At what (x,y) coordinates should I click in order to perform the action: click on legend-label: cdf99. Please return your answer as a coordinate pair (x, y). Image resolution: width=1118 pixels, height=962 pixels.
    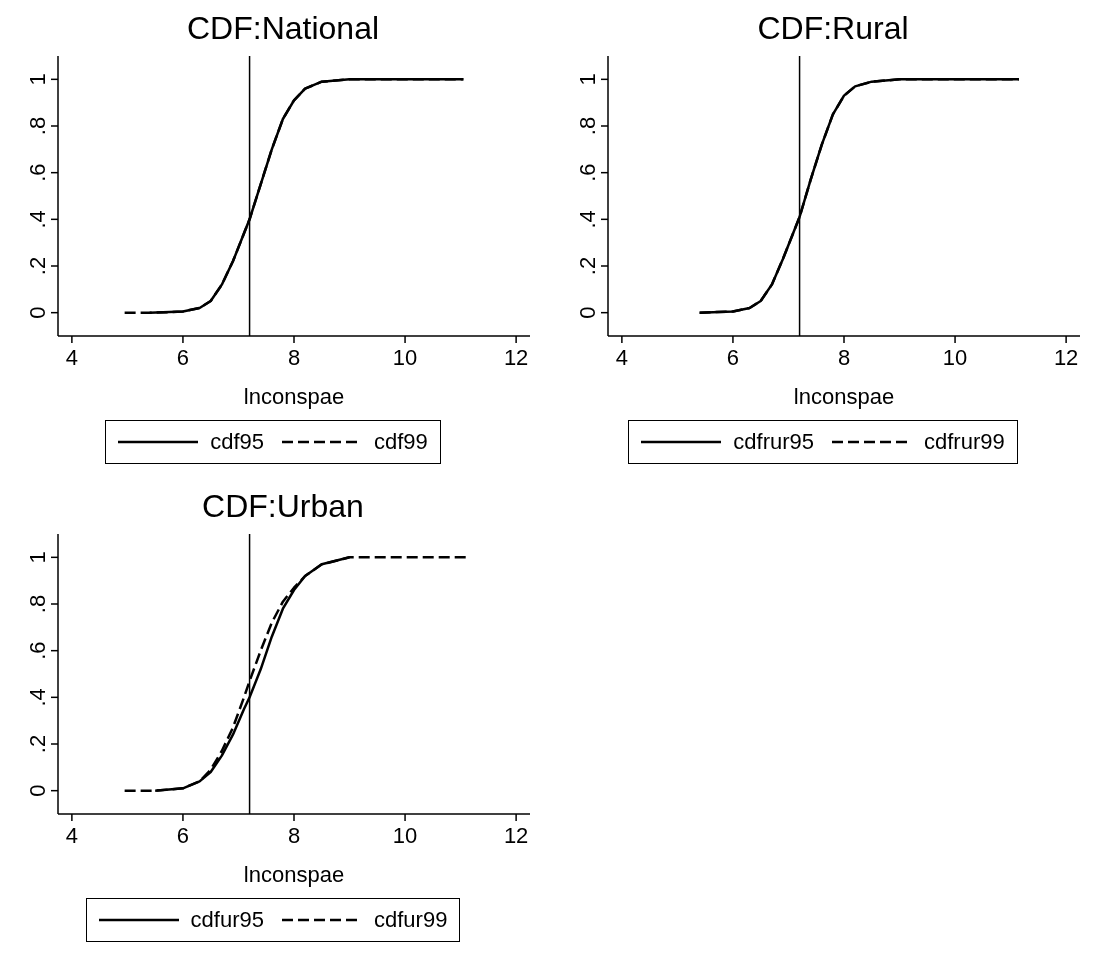
    Looking at the image, I should click on (401, 442).